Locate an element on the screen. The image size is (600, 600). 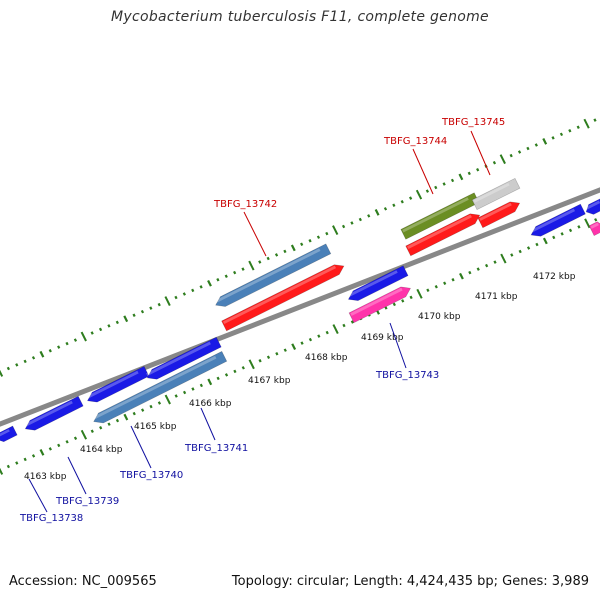
scale-label: 4168 kbp is located at coordinates (326, 358).